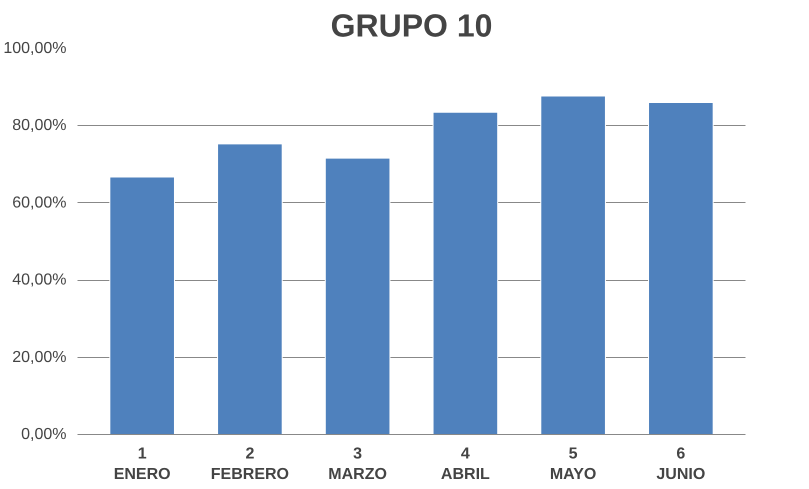 This screenshot has height=489, width=809. I want to click on x-tick-label: 3 MARZO, so click(357, 464).